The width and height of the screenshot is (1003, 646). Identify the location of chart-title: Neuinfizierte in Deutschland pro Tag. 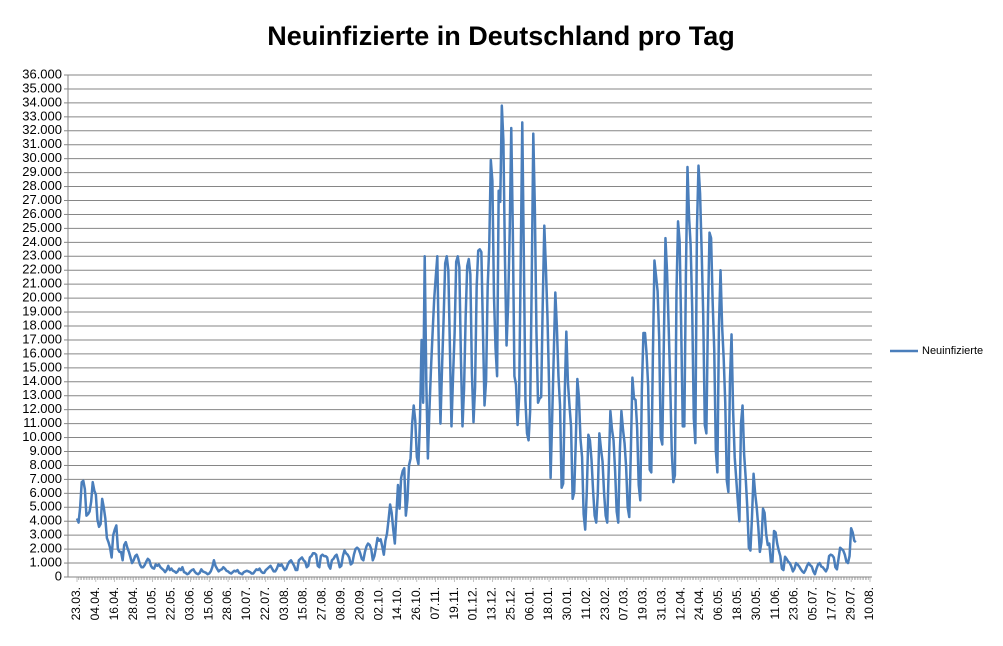
(501, 36).